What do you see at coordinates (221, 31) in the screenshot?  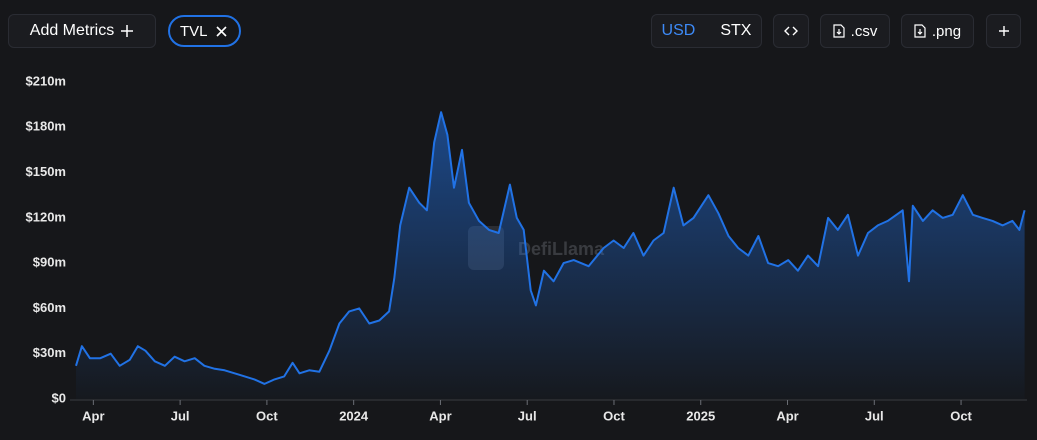 I see `close-icon` at bounding box center [221, 31].